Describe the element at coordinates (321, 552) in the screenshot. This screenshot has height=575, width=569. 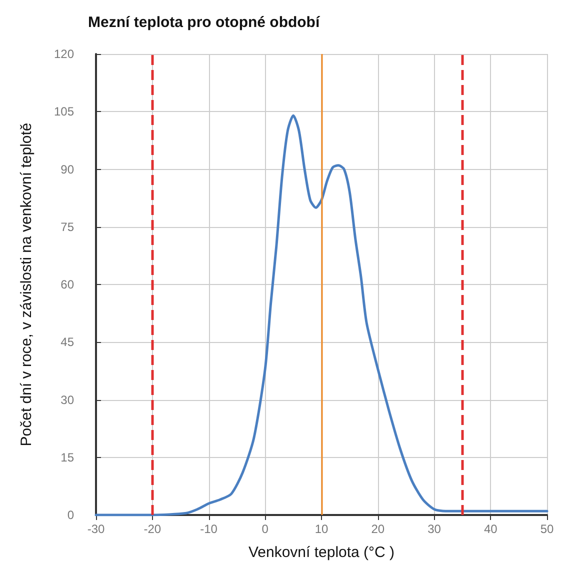
I see `x-axis-title: Venkovní teplota (°C )` at that location.